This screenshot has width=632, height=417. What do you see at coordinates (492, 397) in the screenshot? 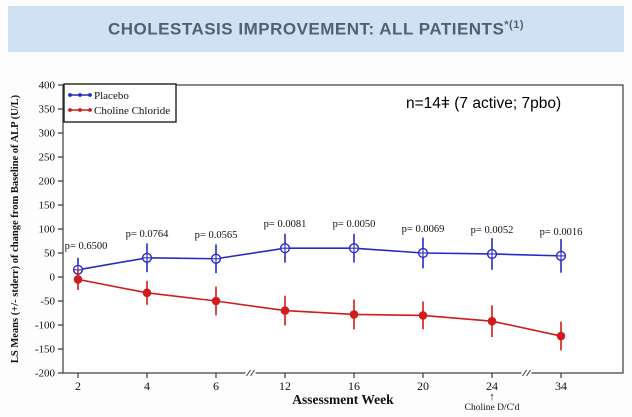
I see `event-arrow-up-icon: ↑` at bounding box center [492, 397].